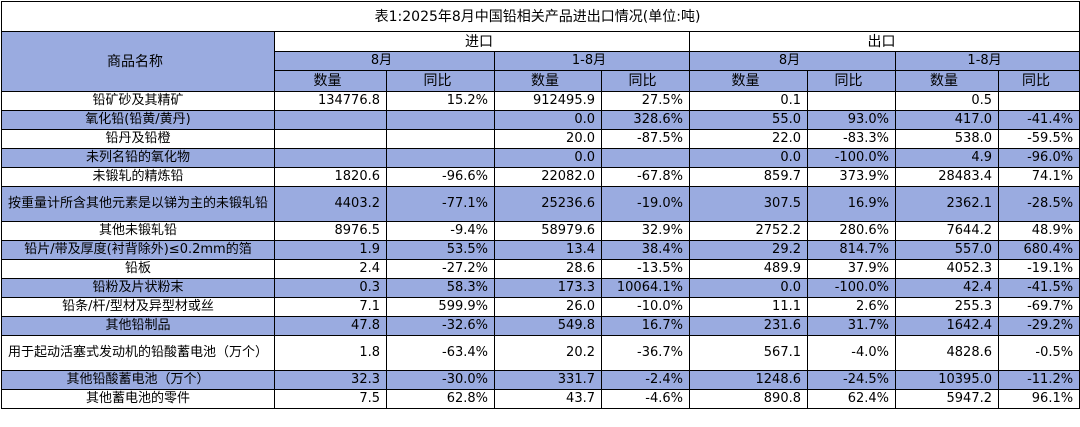 The image size is (1080, 427). Describe the element at coordinates (947, 139) in the screenshot. I see `export-ytd-quantity-cell: 538.0` at that location.